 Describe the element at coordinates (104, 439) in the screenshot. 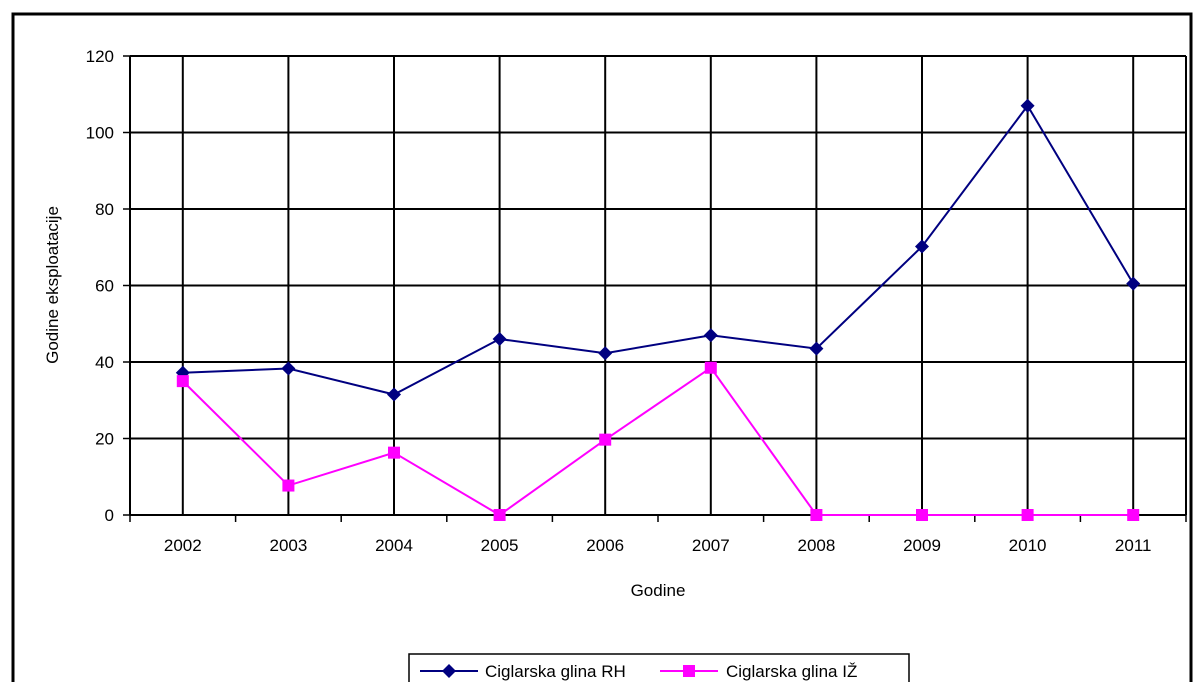

I see `y-tick-label: 20` at that location.